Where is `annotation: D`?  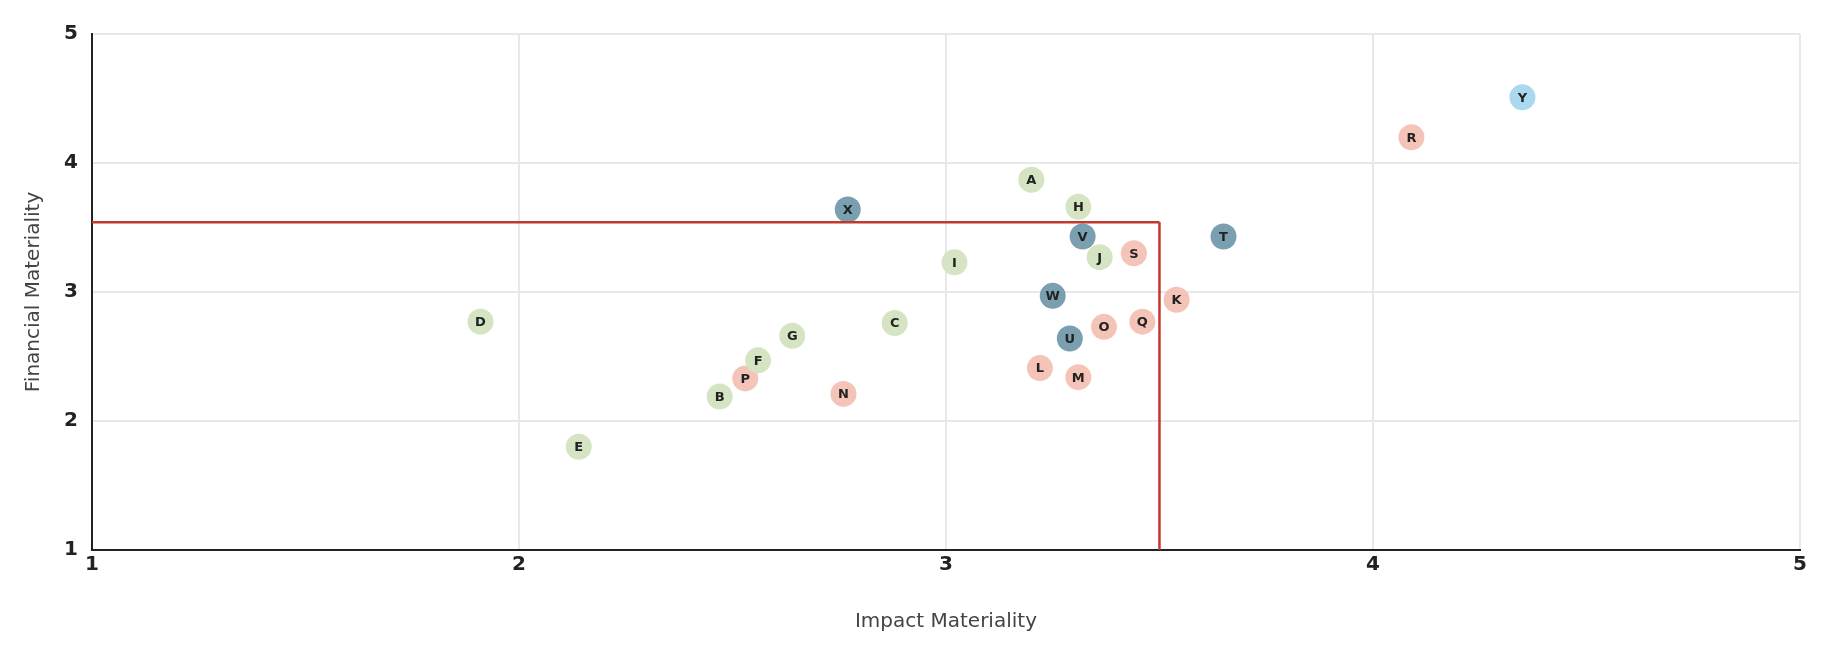 annotation: D is located at coordinates (481, 322).